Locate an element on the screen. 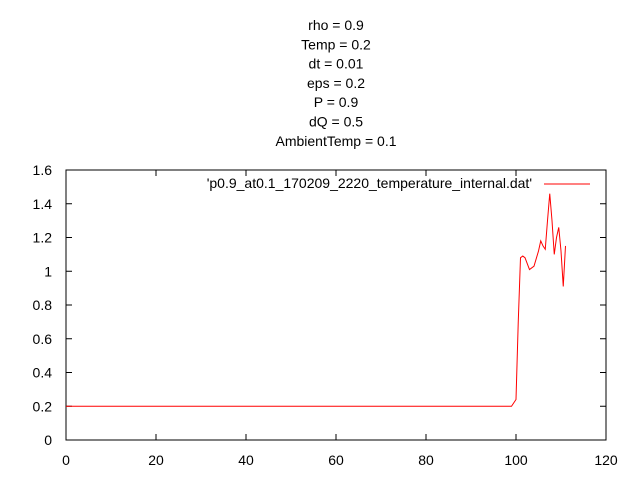  title-line: AmbientTemp = 0.1 is located at coordinates (335, 141).